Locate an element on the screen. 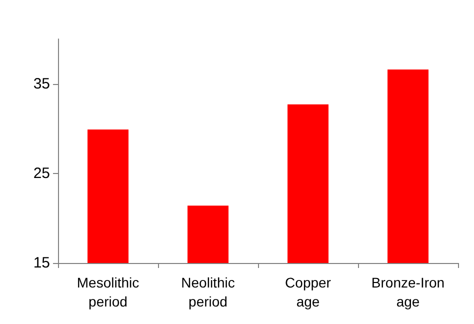 This screenshot has width=474, height=324. y-tick-label: 15 is located at coordinates (41, 263).